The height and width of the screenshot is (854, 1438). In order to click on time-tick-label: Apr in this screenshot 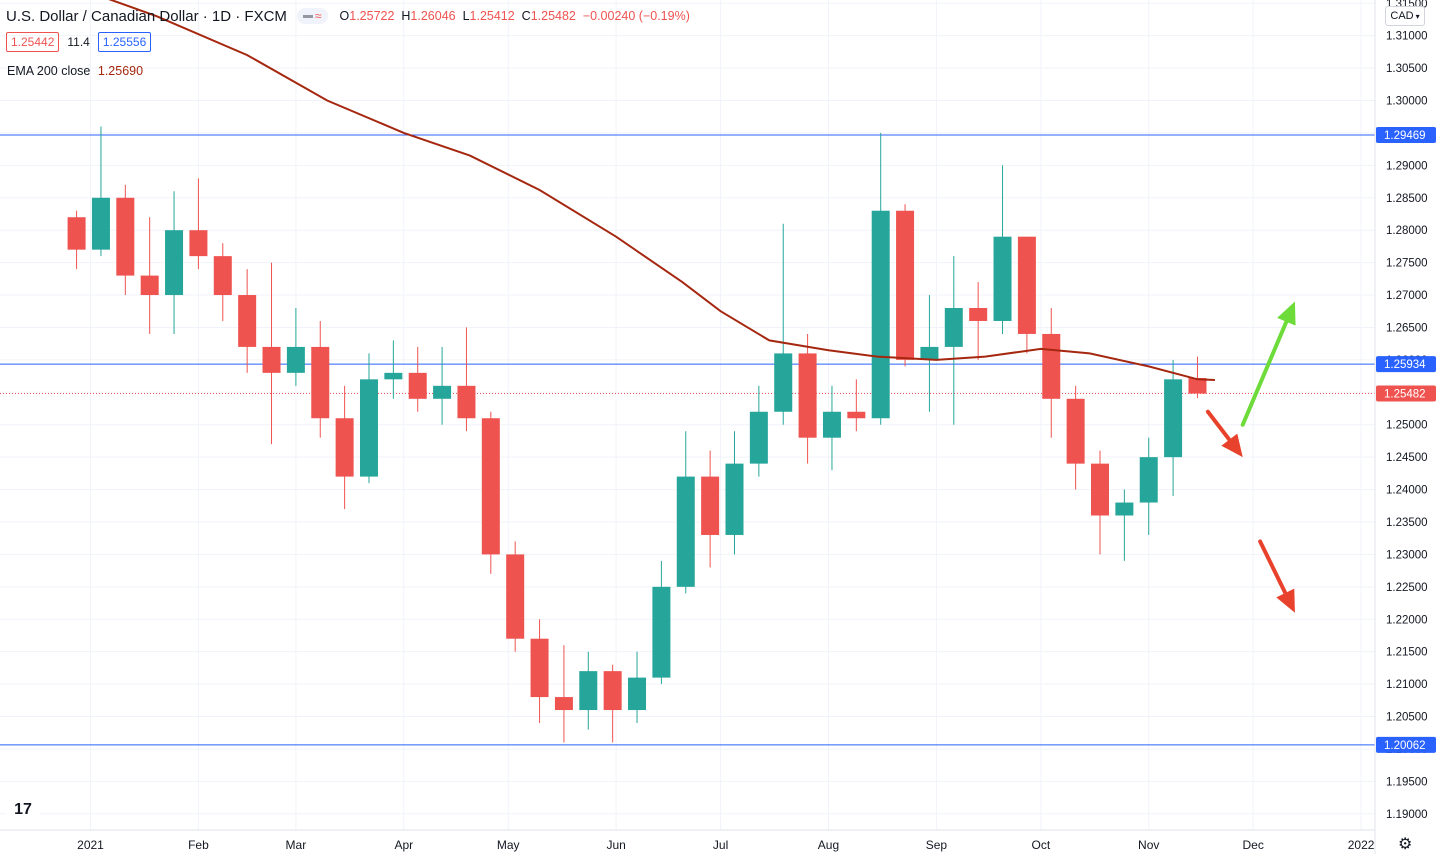, I will do `click(403, 845)`.